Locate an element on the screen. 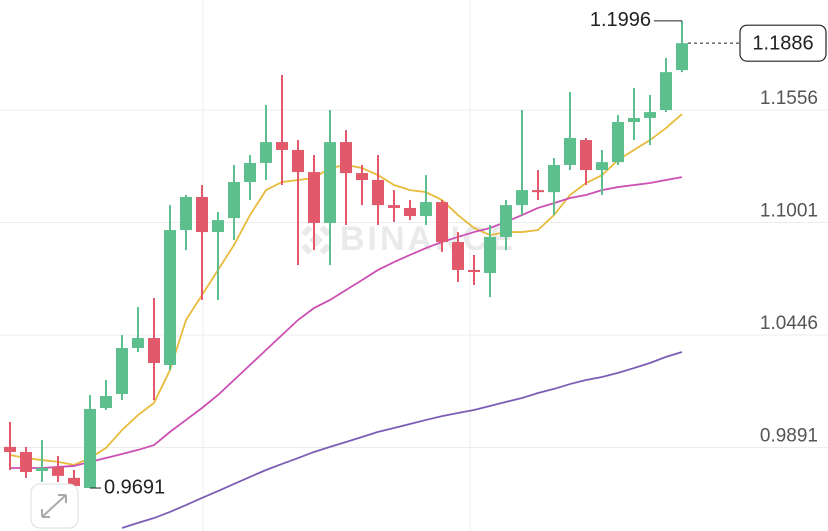  y-tick-label: 1.0446 is located at coordinates (789, 323).